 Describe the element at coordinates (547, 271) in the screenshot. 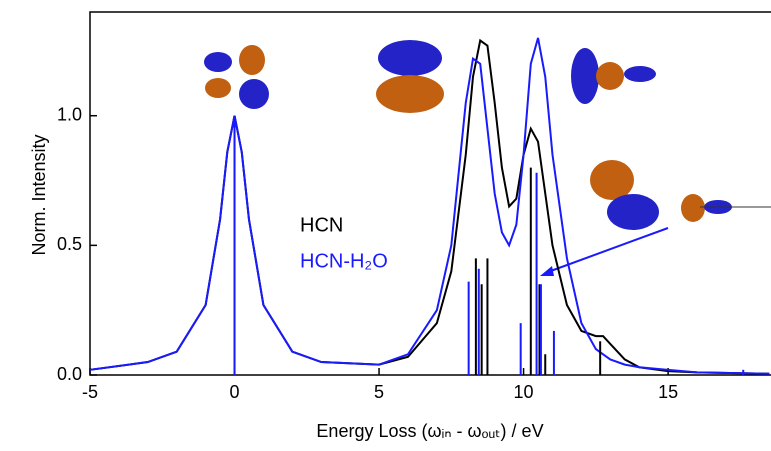

I see `arrow-head` at that location.